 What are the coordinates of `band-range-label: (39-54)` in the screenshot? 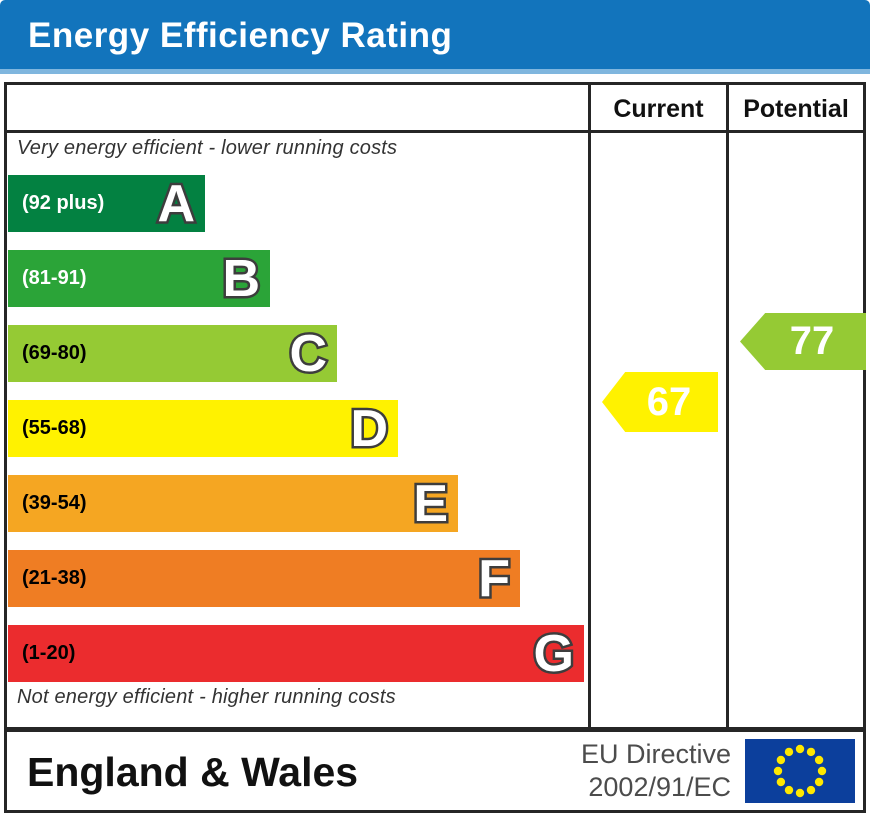 It's located at (54, 503).